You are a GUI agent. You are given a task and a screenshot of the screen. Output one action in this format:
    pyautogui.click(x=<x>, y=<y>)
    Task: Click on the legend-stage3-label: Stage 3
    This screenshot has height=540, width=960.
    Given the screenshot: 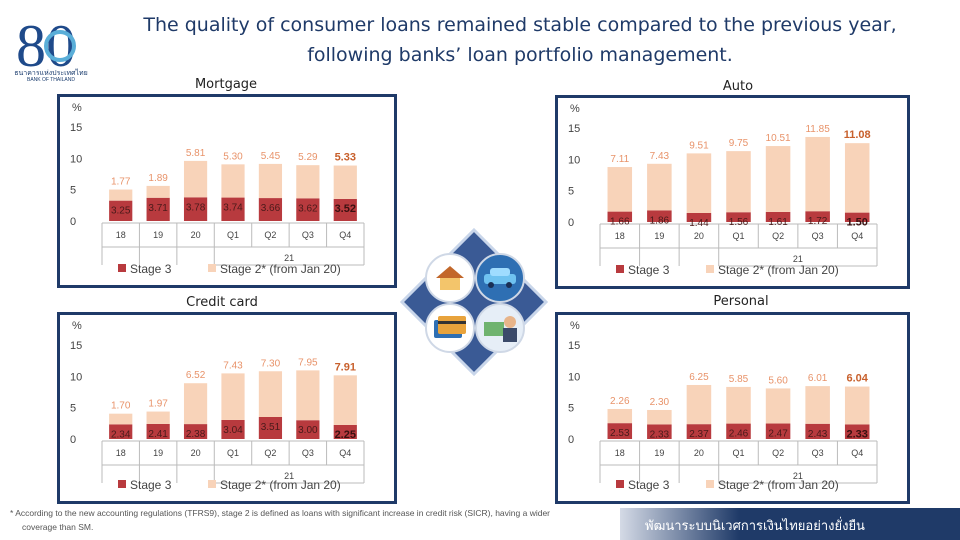 What is the action you would take?
    pyautogui.click(x=151, y=485)
    